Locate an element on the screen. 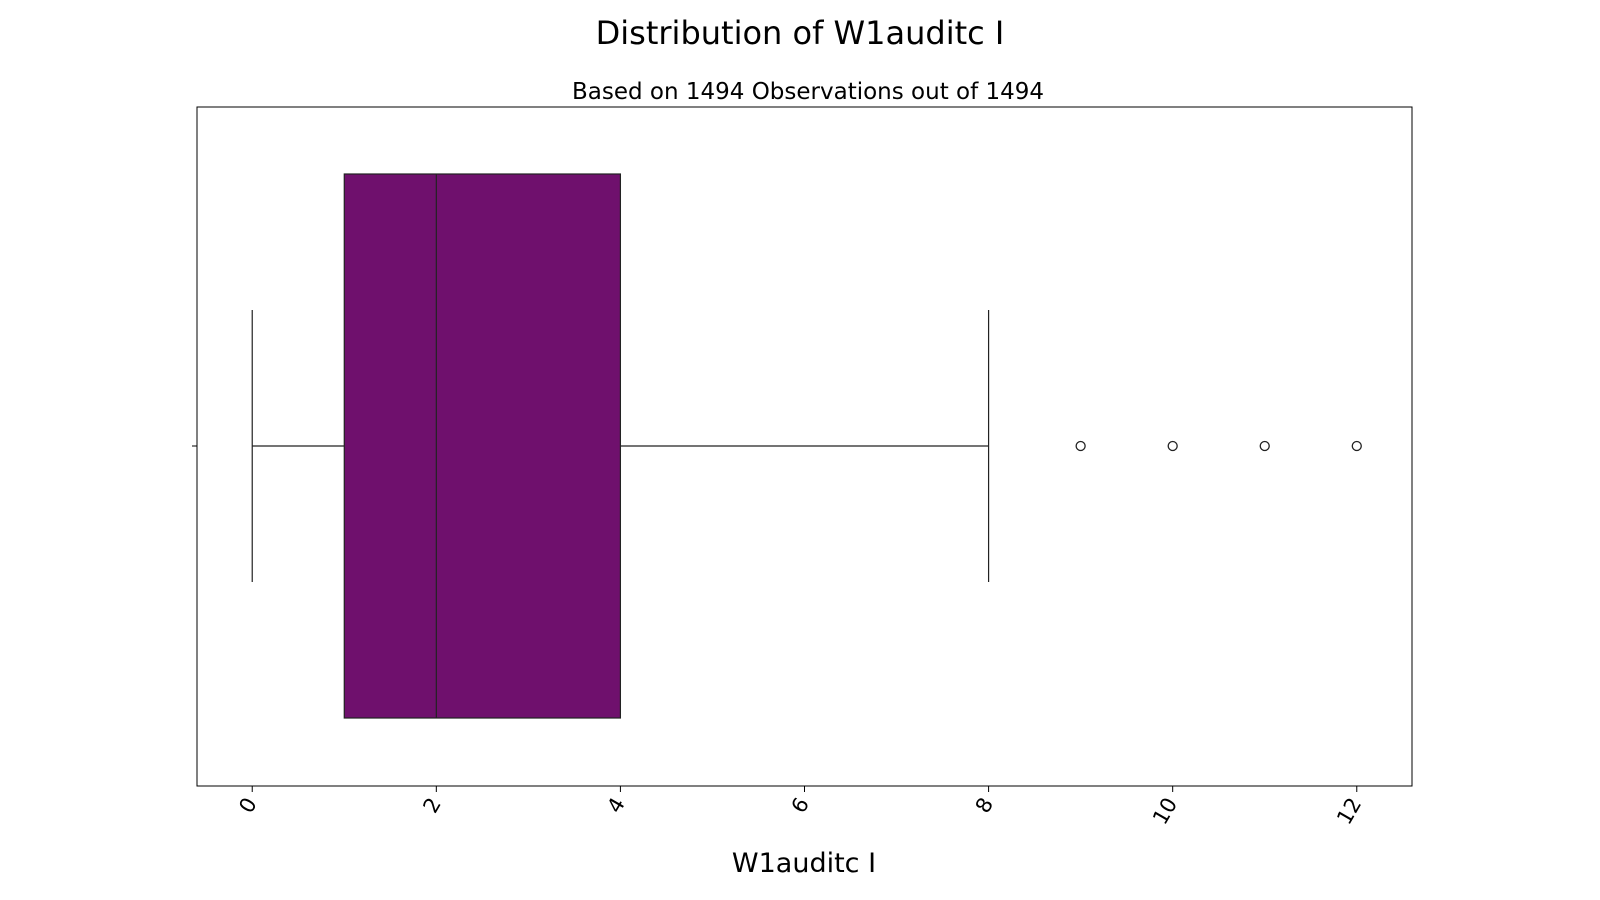 This screenshot has height=900, width=1600. x-tick-label: 12 is located at coordinates (1349, 811).